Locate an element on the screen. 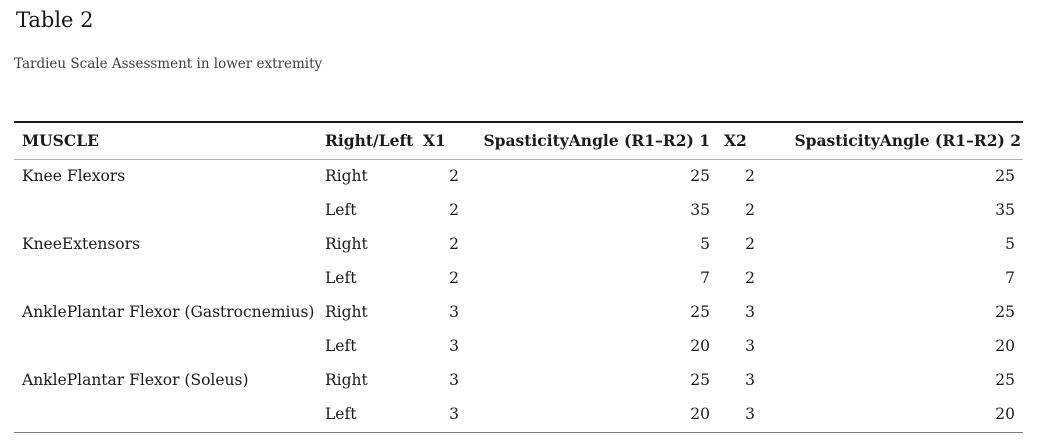 Image resolution: width=1039 pixels, height=444 pixels. cell-spasticity-angle-1: 7 is located at coordinates (705, 278).